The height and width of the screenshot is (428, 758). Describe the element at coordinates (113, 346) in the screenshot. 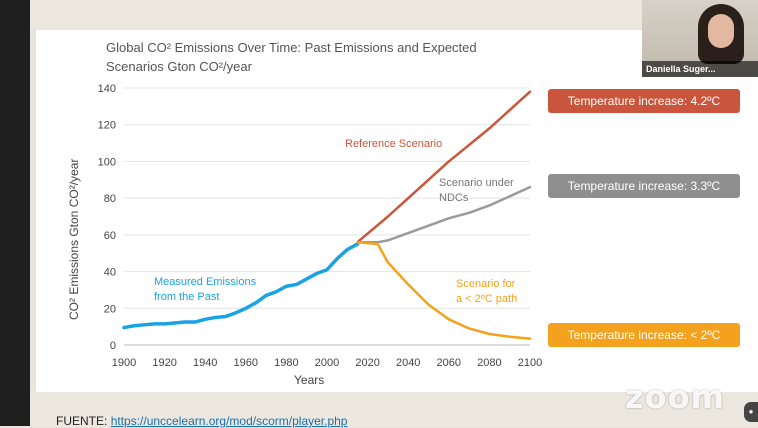

I see `y-tick-label: 0` at that location.